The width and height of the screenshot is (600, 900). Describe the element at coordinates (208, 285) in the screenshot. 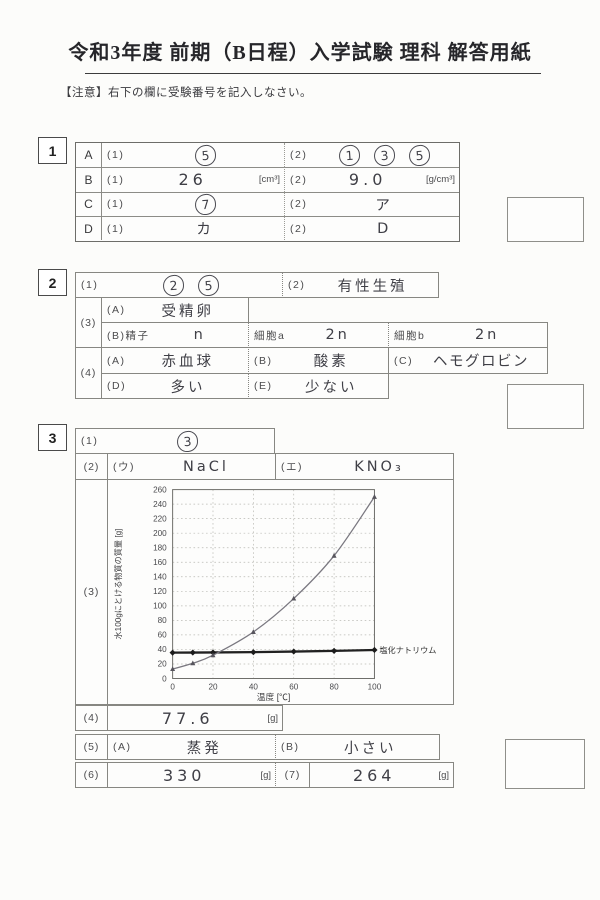

I see `circled-answer: 5` at that location.